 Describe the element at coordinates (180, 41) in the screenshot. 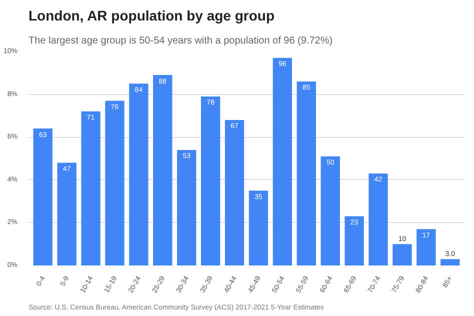

I see `chart-subtitle: The largest age group is 50-54 years with a population of 96 (9.72%)` at that location.